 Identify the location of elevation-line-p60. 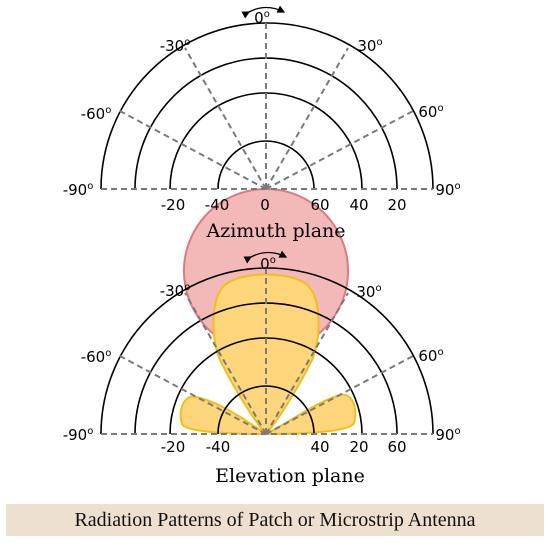
(340, 394).